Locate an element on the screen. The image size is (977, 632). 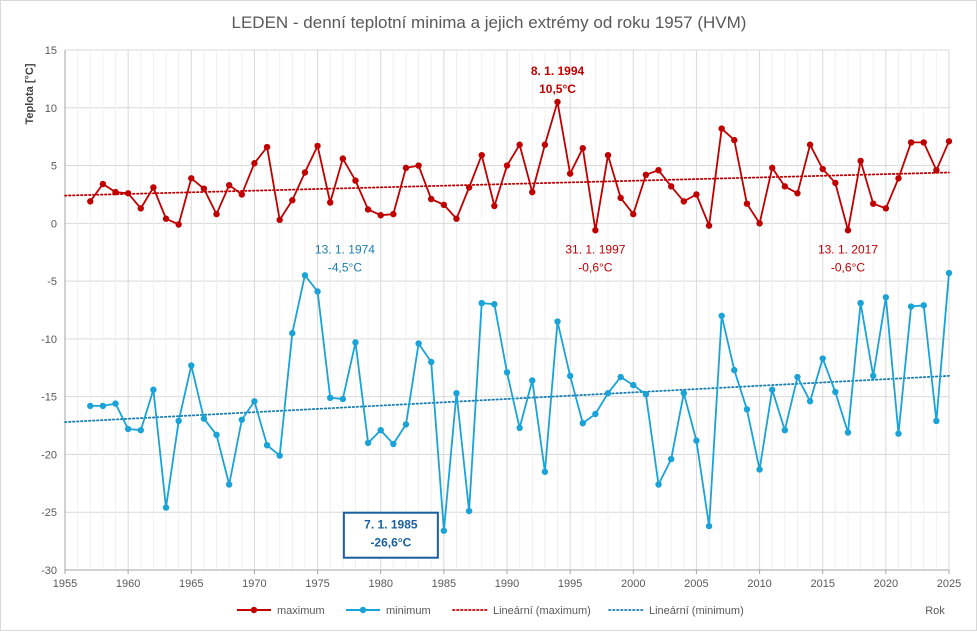
annotation-value: -26,6°C is located at coordinates (390, 543).